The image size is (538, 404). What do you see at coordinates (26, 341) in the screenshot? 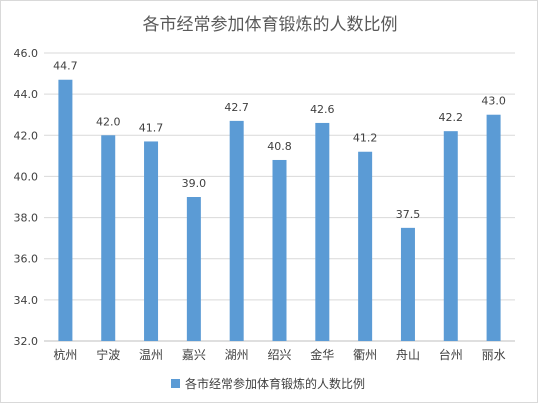
I see `y-tick-label: 32.0` at bounding box center [26, 341].